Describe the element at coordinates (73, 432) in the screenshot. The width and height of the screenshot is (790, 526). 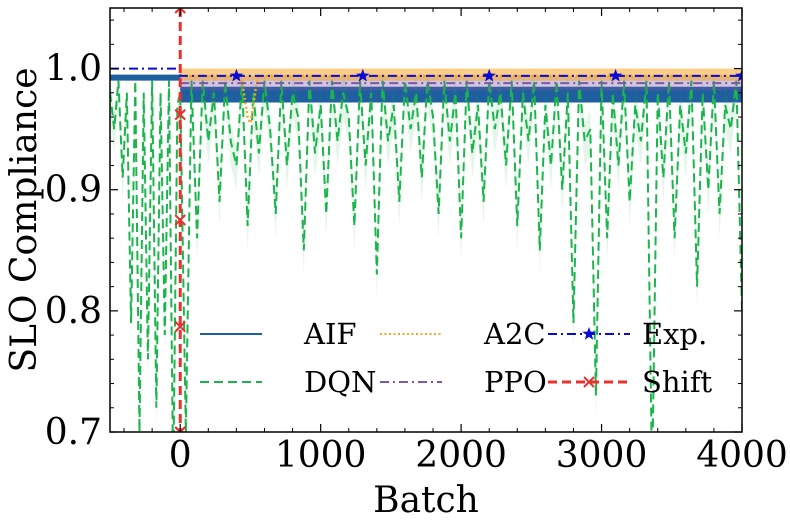
I see `y-tick-label: 0.7` at that location.